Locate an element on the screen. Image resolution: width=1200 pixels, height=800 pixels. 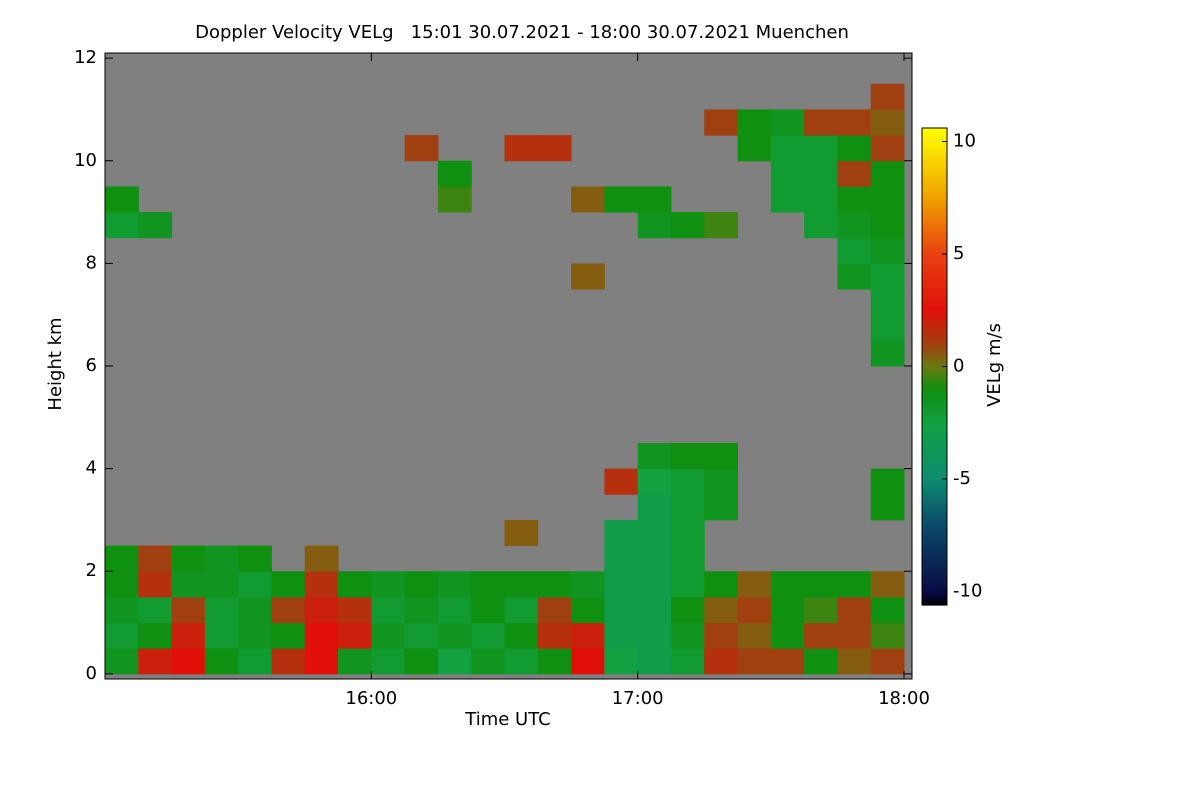
y-tick-label: 4 is located at coordinates (91, 468).